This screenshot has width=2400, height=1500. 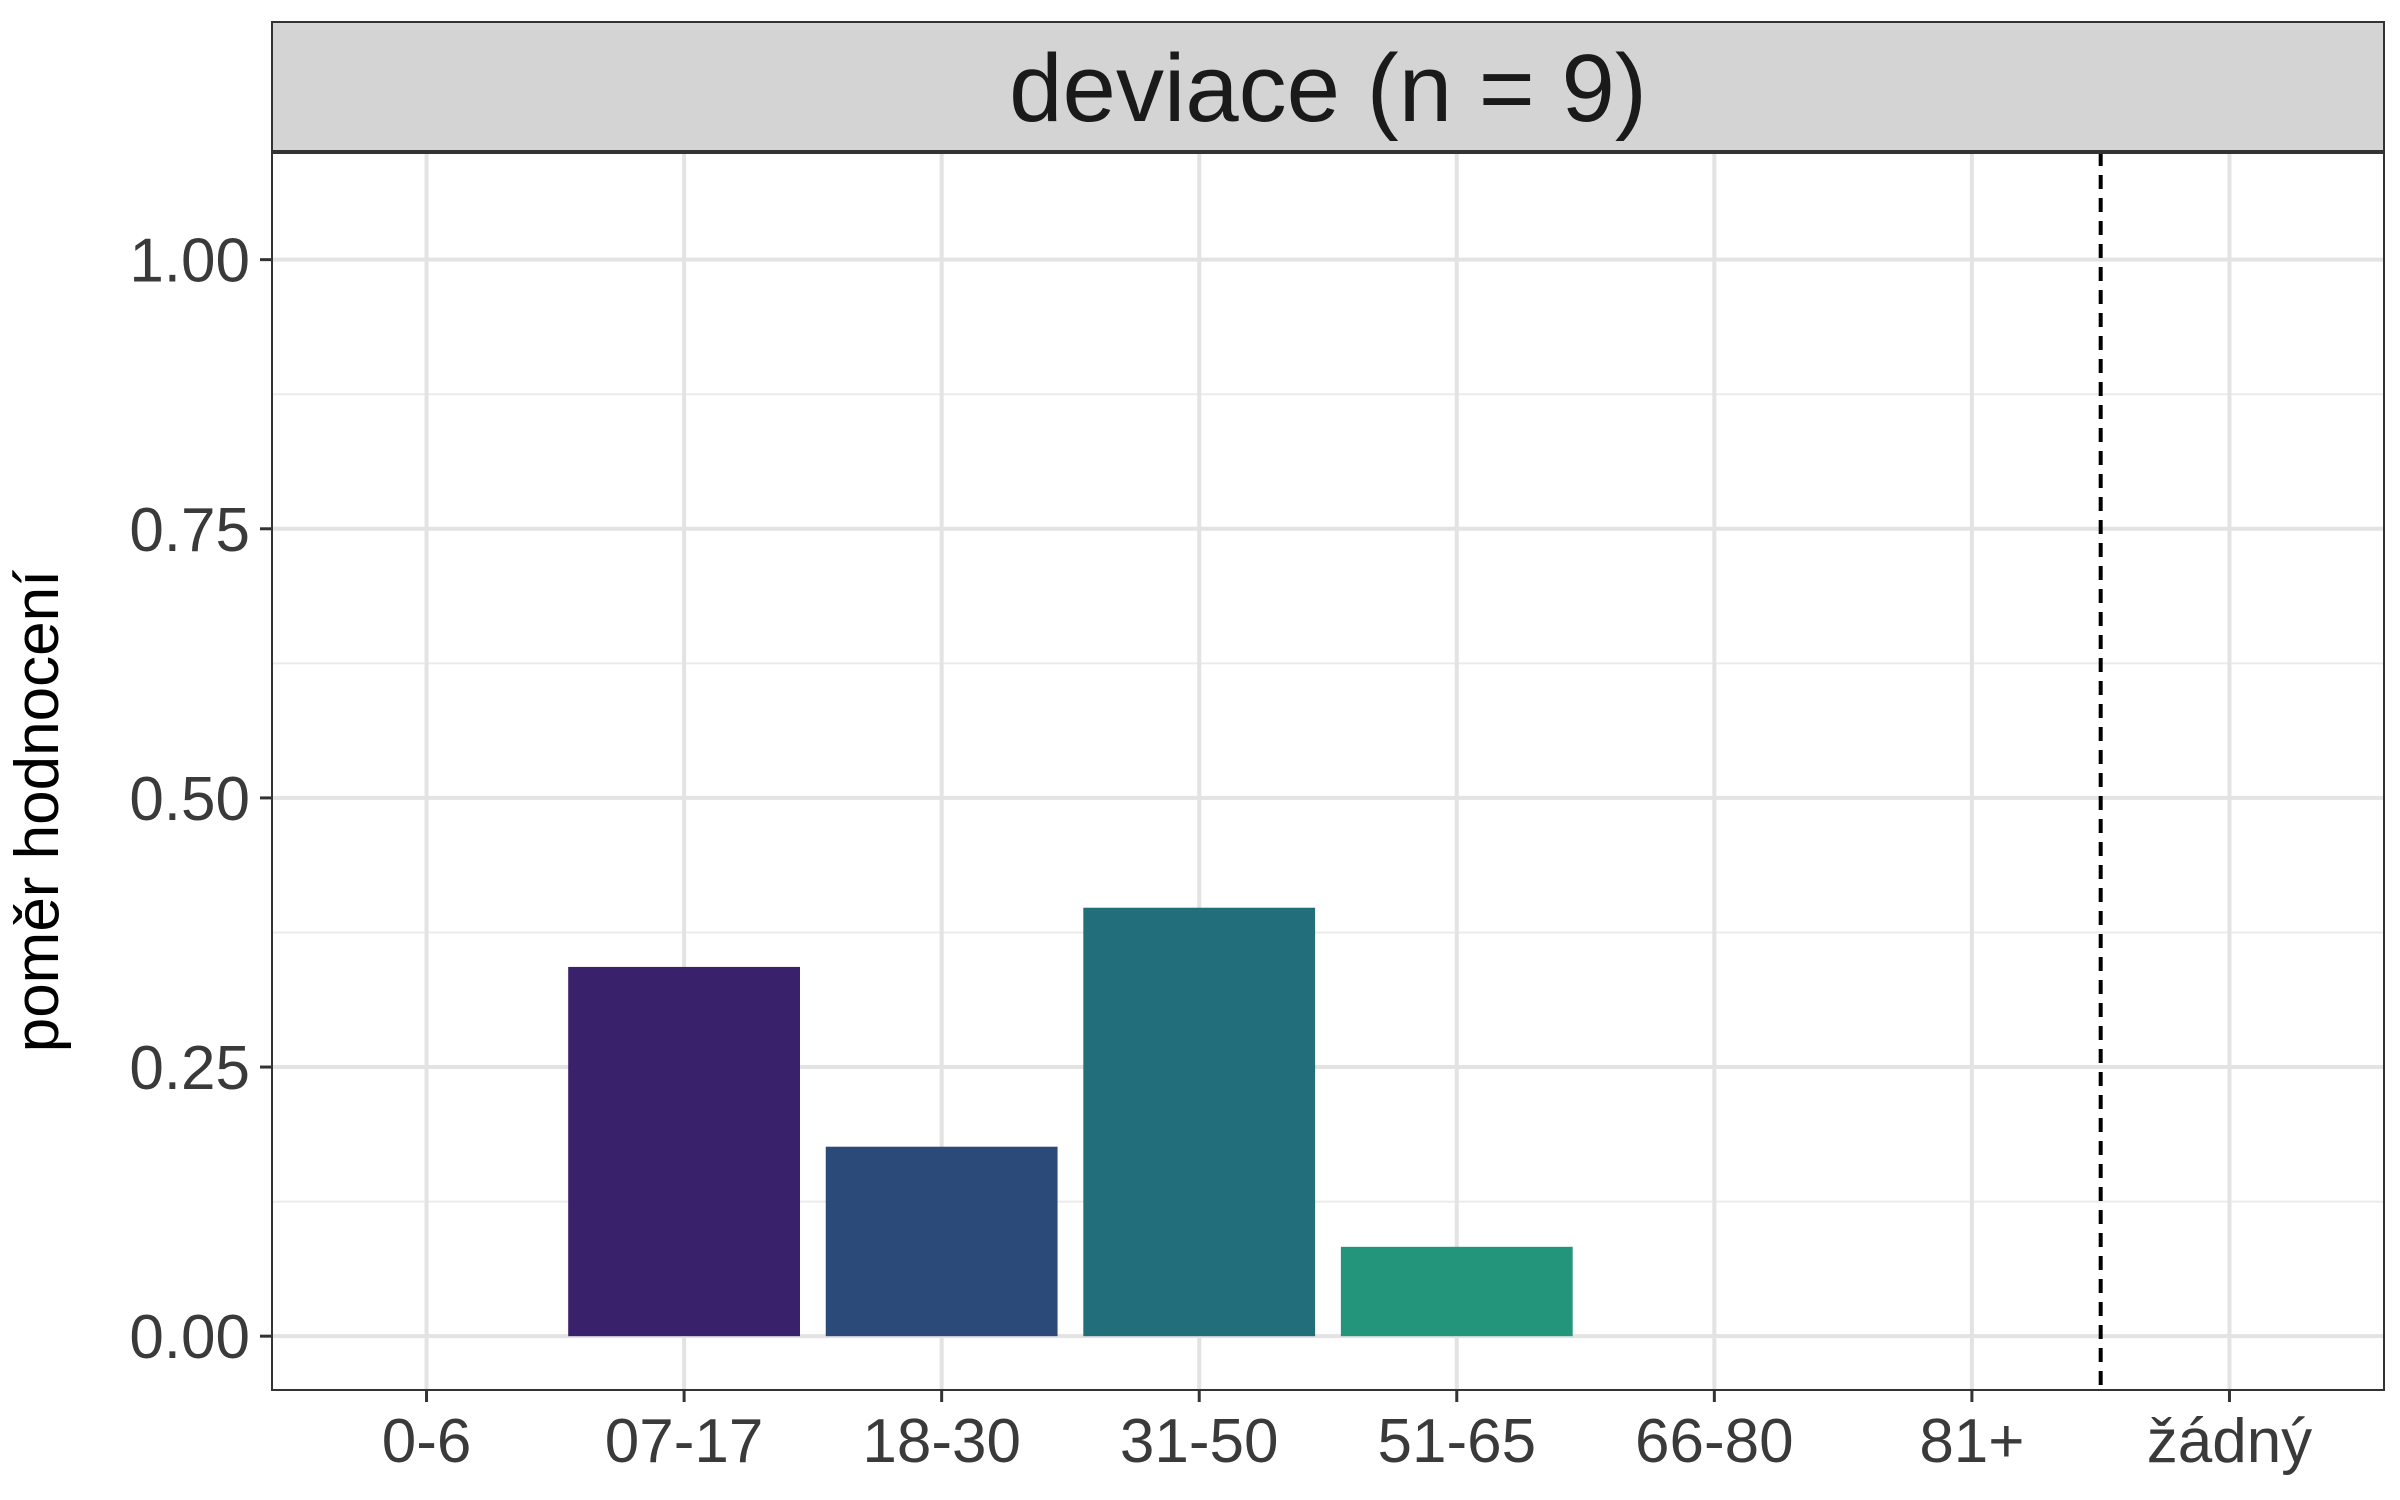 I want to click on y-tick-label: 0.75, so click(x=189, y=530).